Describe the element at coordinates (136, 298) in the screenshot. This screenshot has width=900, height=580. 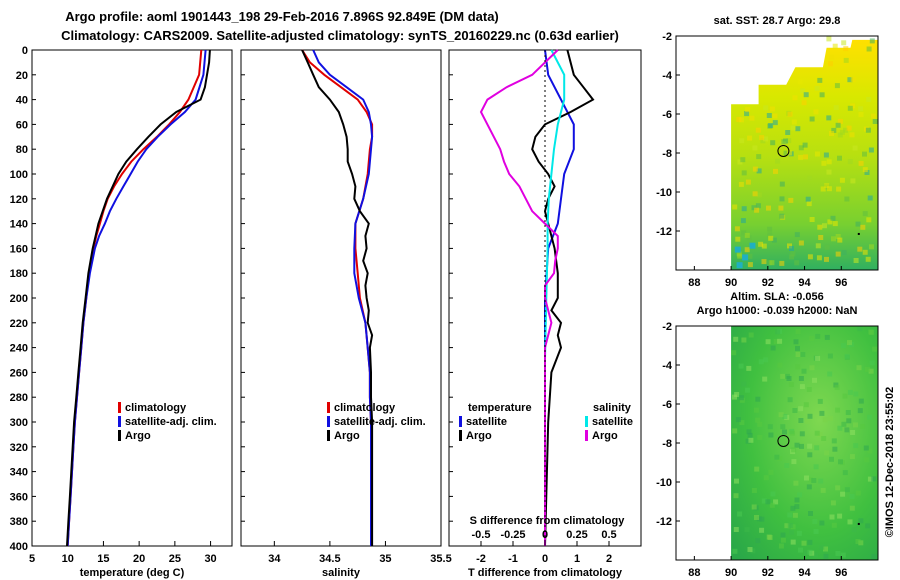
I see `series-satellite-adj-clim-` at that location.